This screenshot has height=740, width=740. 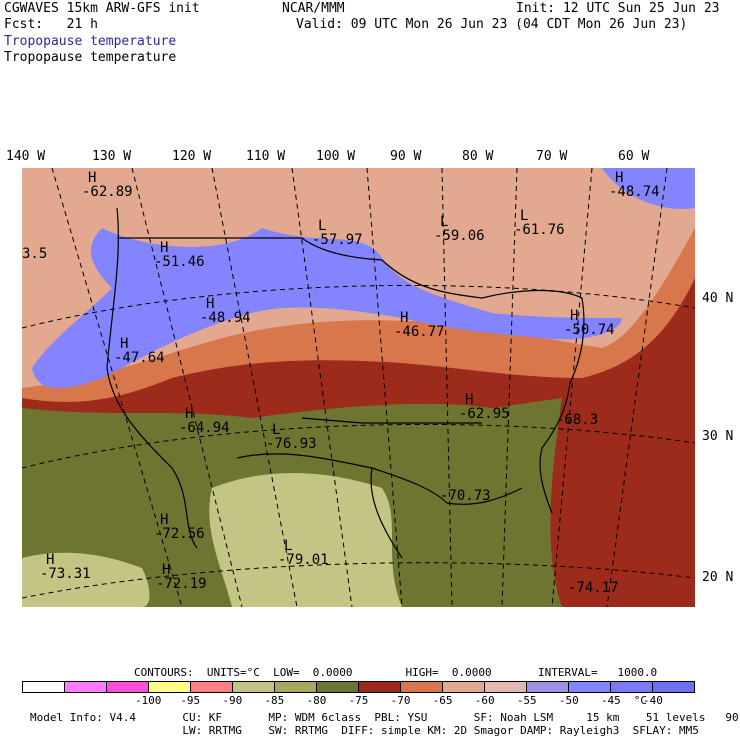 I want to click on field-light-olive, so click(x=305, y=540).